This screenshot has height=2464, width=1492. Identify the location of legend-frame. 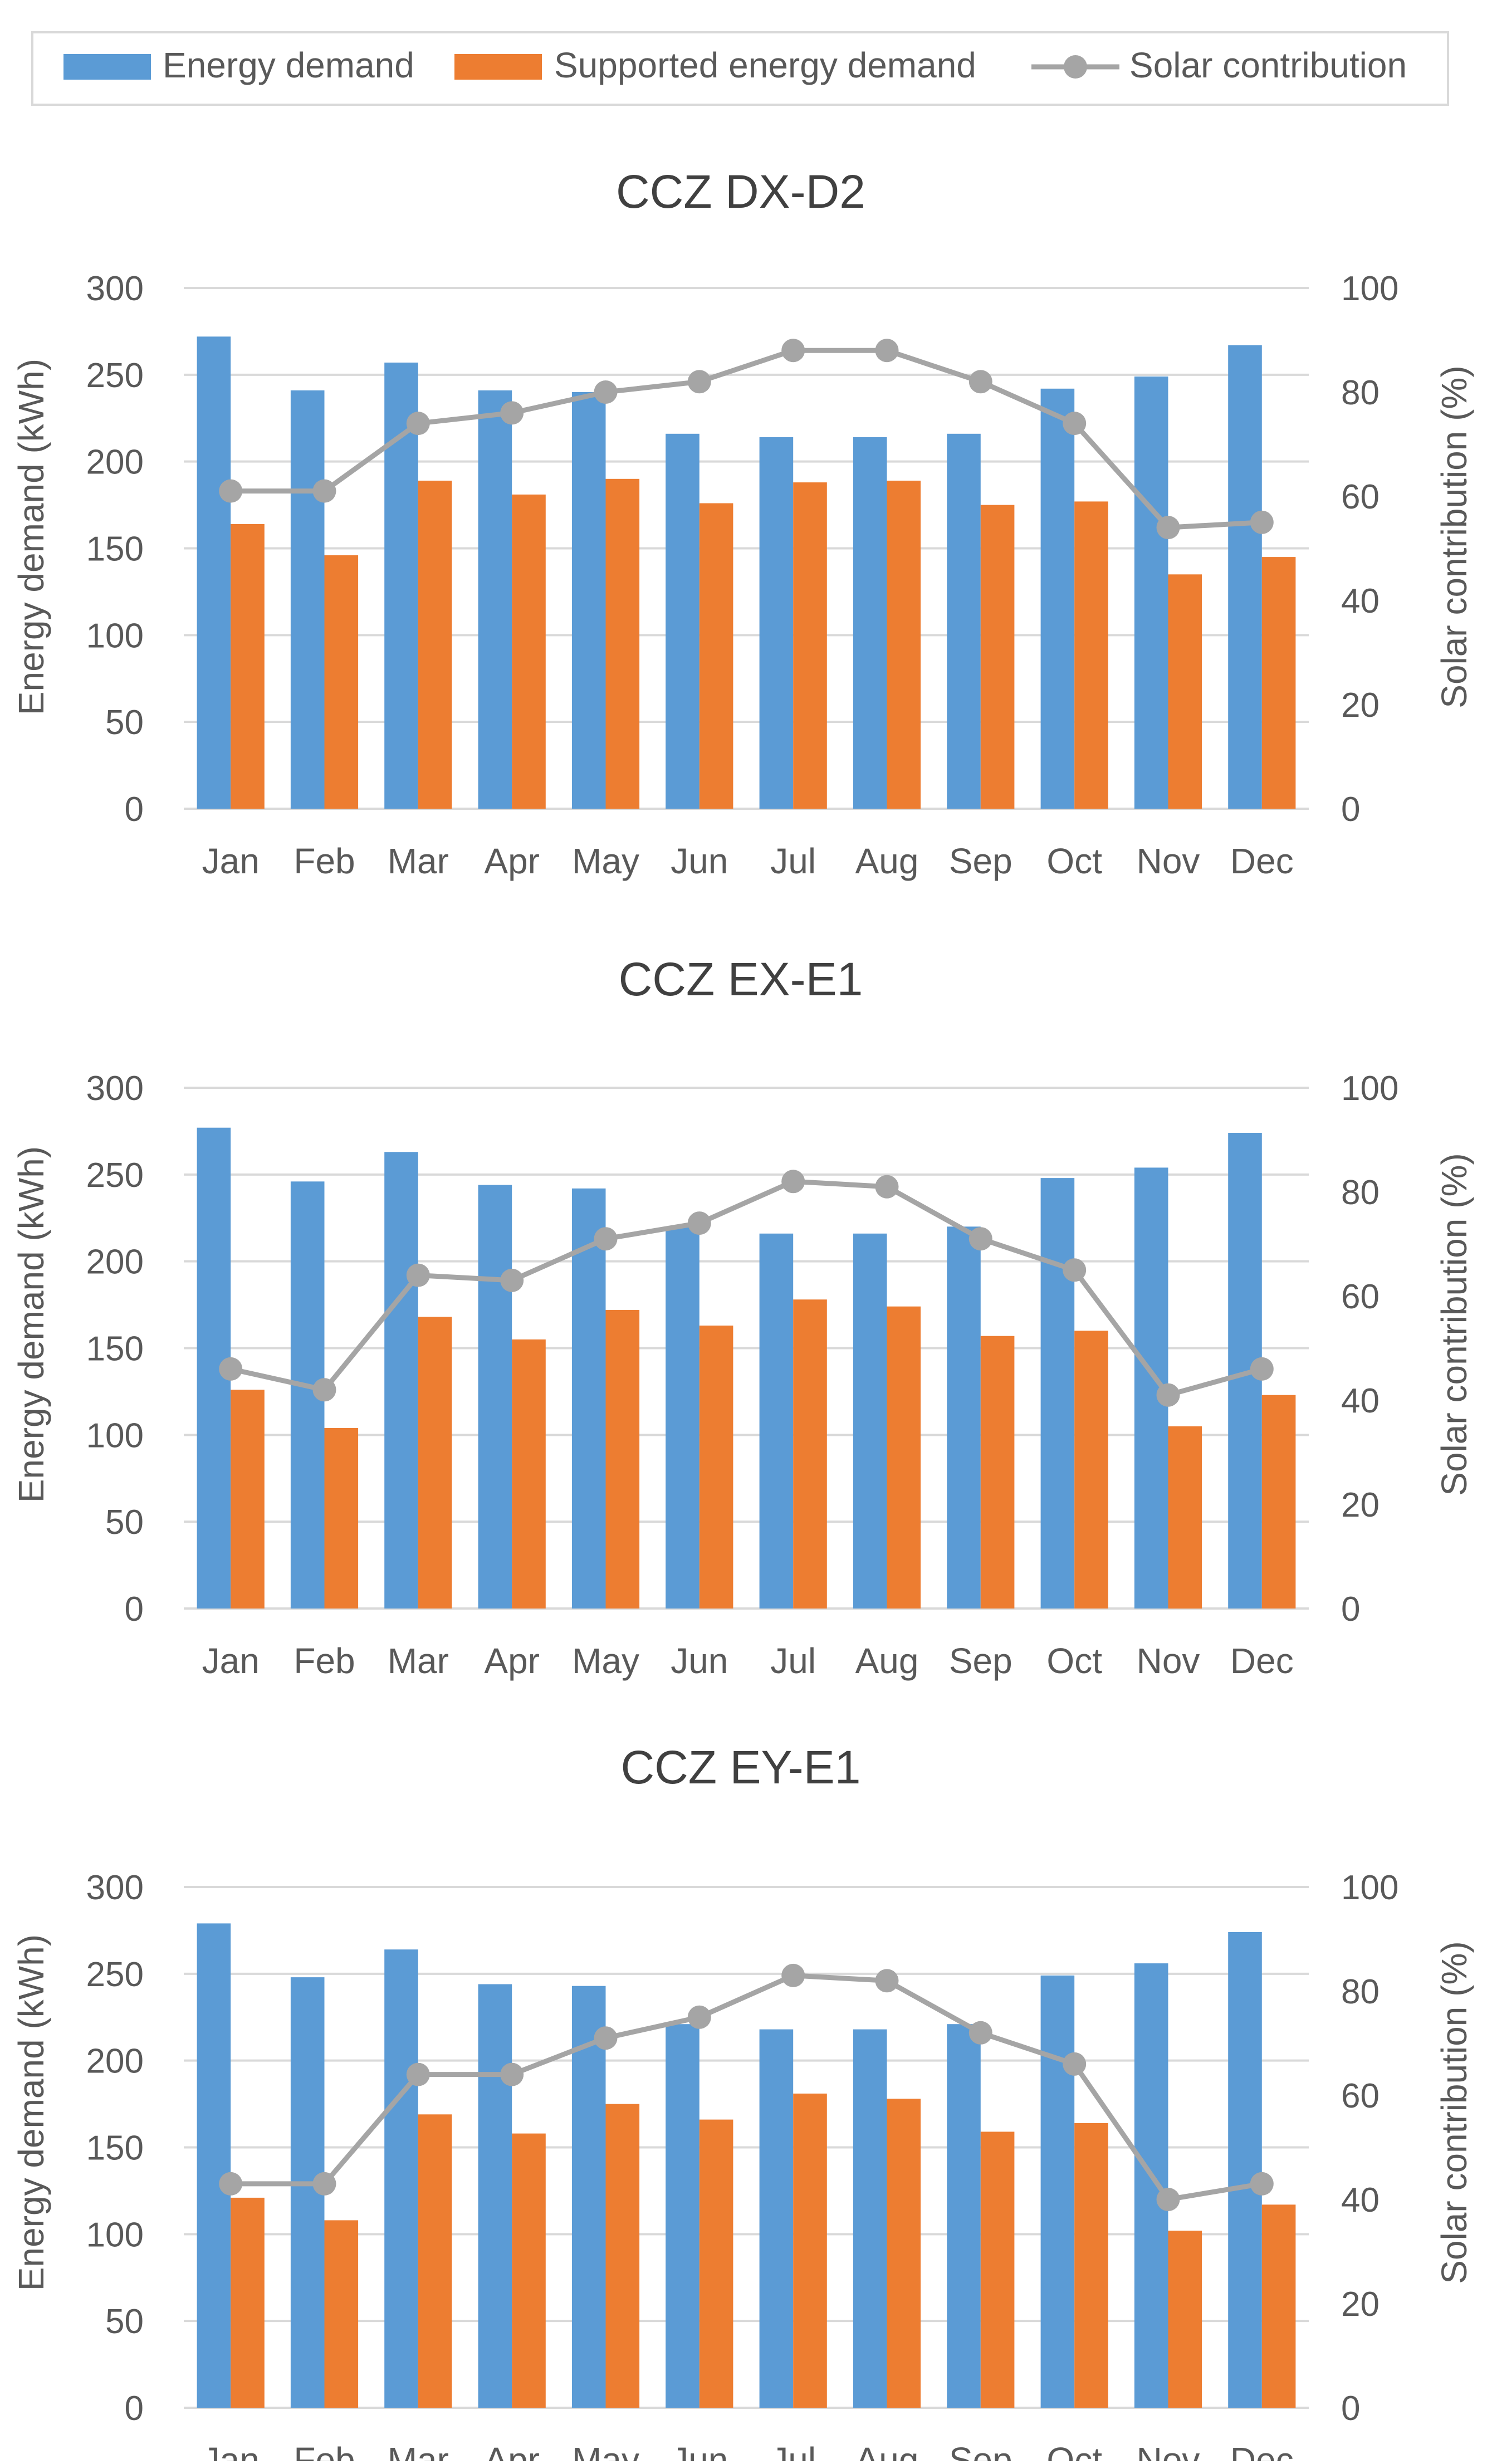
(740, 68).